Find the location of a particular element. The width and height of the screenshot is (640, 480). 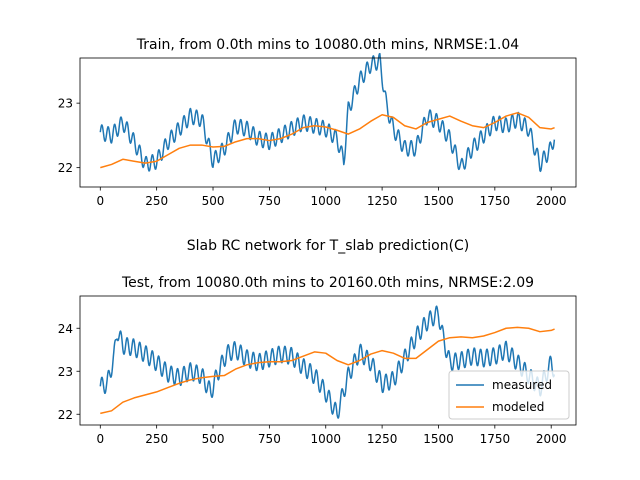

test-y-tick-label: 23 is located at coordinates (65, 372).